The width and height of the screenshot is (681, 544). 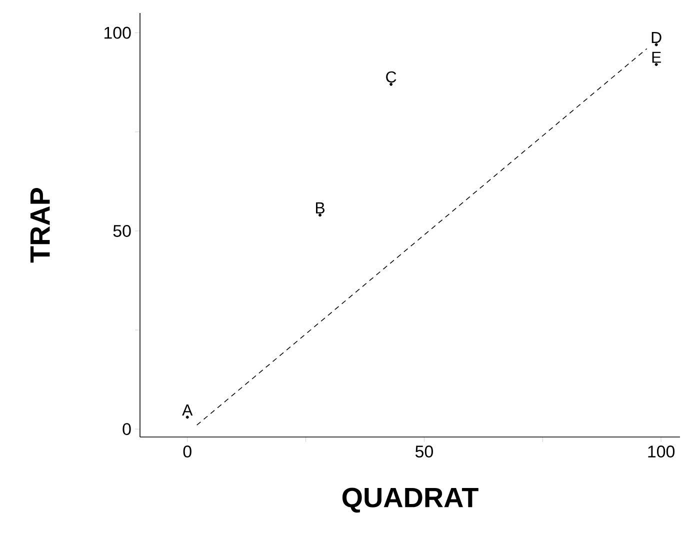 What do you see at coordinates (122, 230) in the screenshot?
I see `y-tick-label: 50` at bounding box center [122, 230].